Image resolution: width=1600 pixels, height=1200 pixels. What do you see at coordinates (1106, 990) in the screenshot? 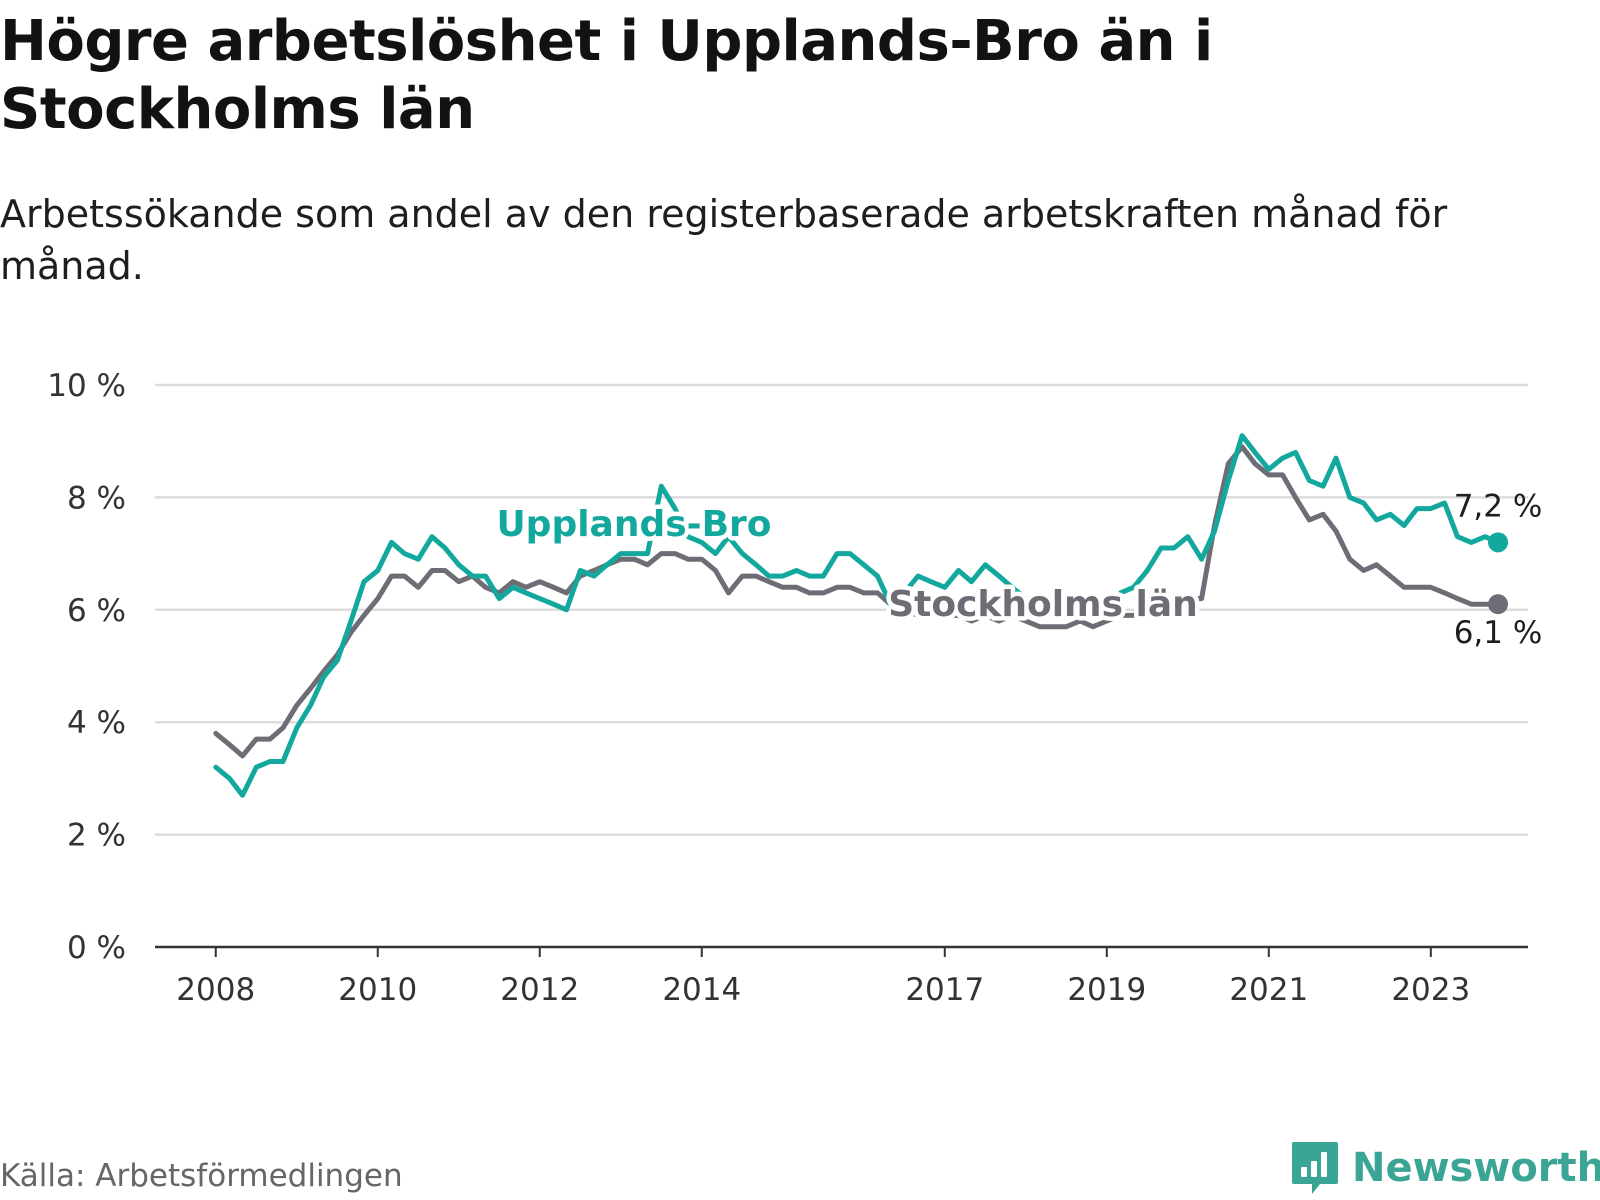
I see `x-tick-label: 2019` at bounding box center [1106, 990].